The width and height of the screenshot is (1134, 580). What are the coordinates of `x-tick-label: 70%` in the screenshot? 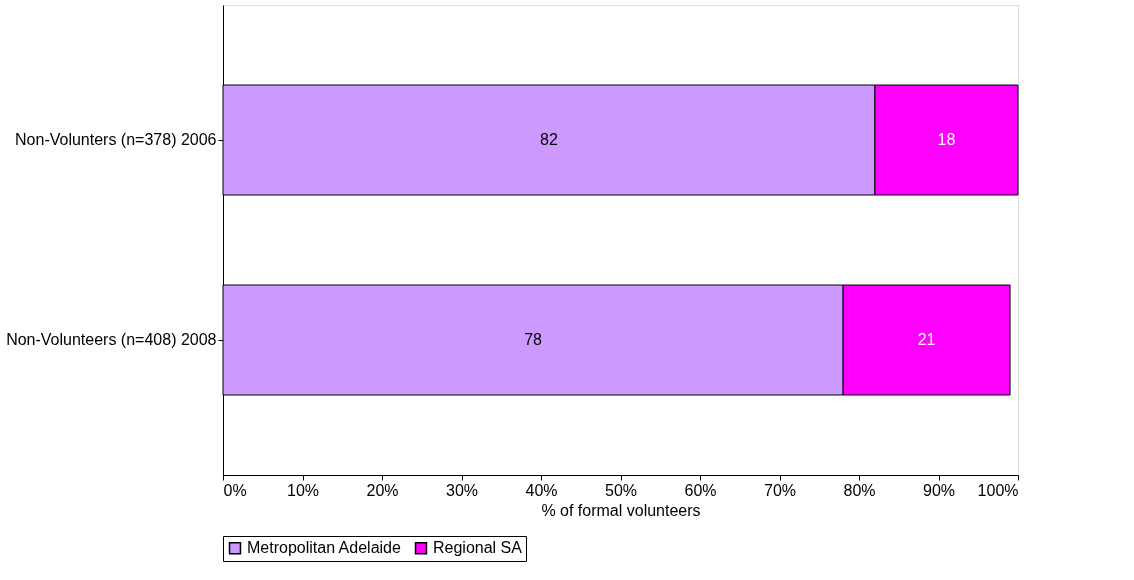 It's located at (780, 490).